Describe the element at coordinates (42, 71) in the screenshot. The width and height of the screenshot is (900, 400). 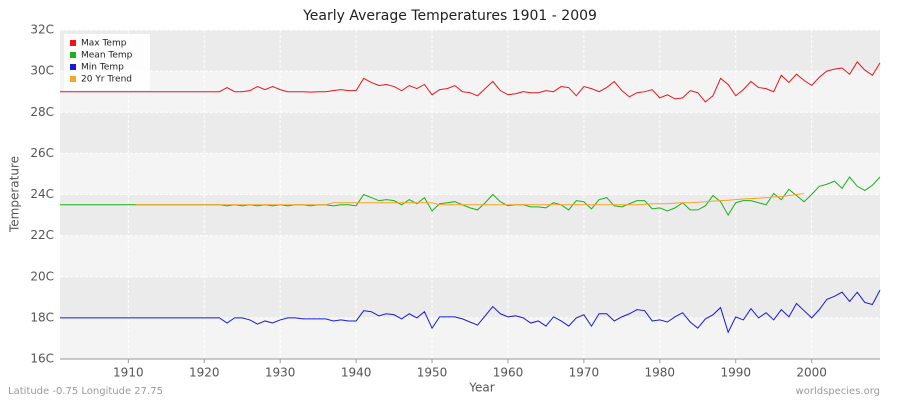
I see `y-tick-label: 30C` at that location.